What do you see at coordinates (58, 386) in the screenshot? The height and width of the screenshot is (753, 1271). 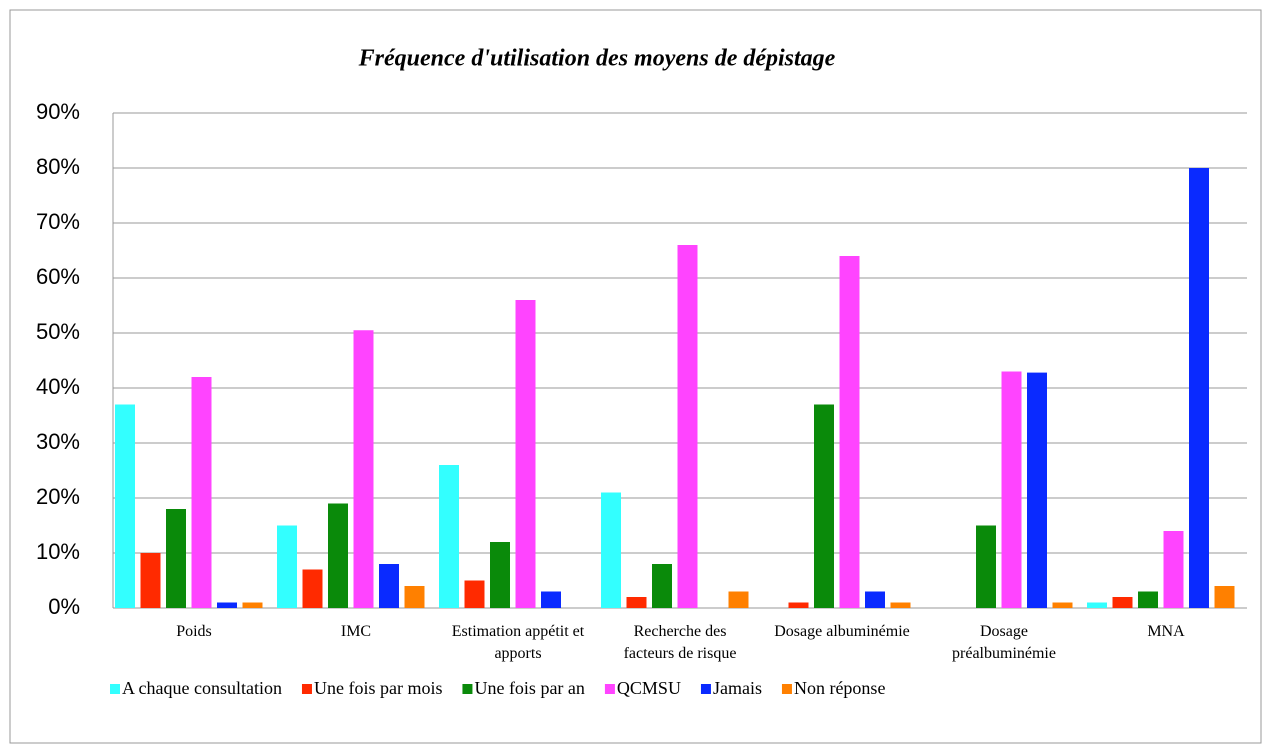 I see `y-tick-label: 40%` at bounding box center [58, 386].